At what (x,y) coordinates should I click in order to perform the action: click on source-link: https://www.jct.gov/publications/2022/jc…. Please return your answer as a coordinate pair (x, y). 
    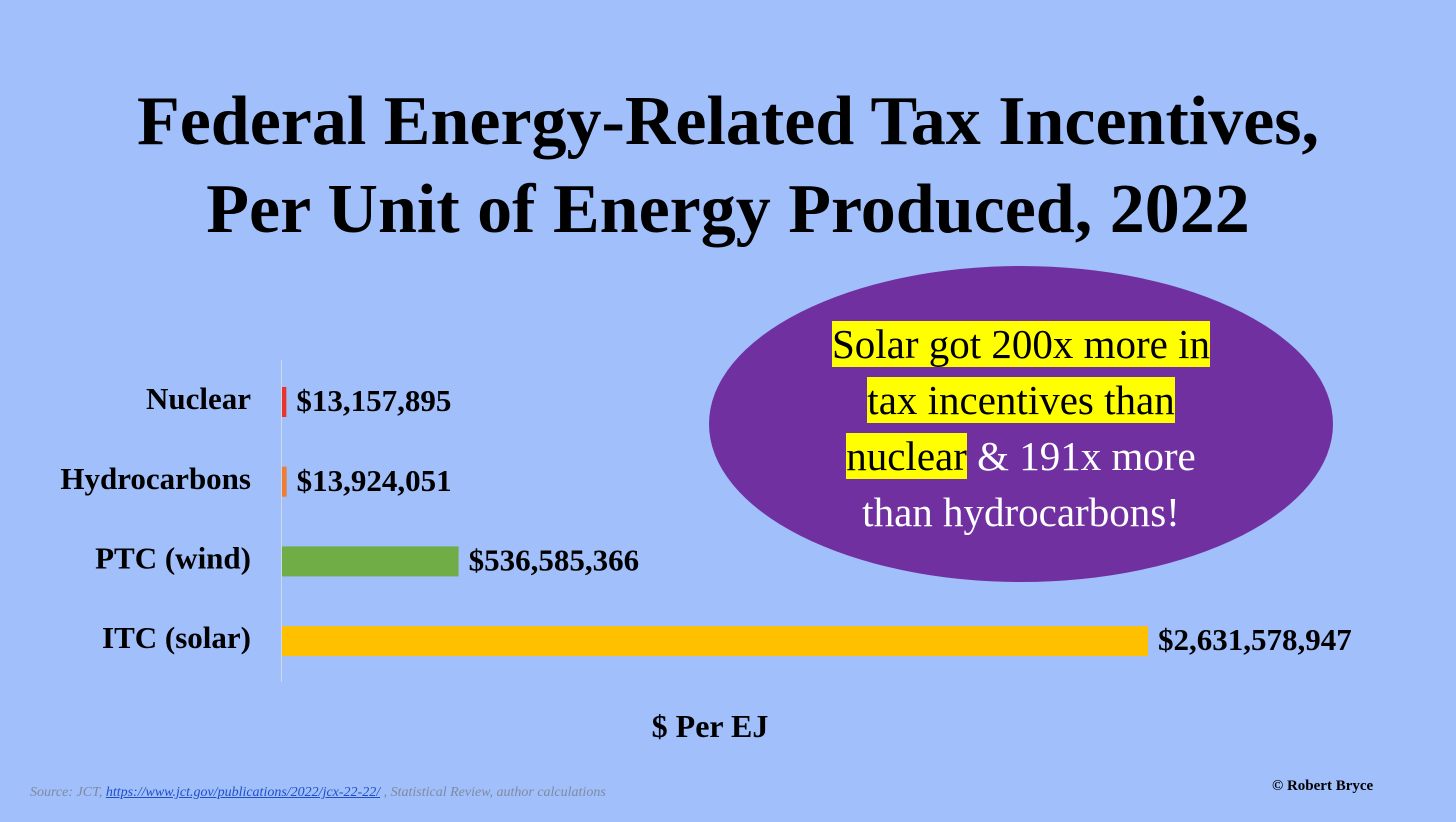
    Looking at the image, I should click on (243, 792).